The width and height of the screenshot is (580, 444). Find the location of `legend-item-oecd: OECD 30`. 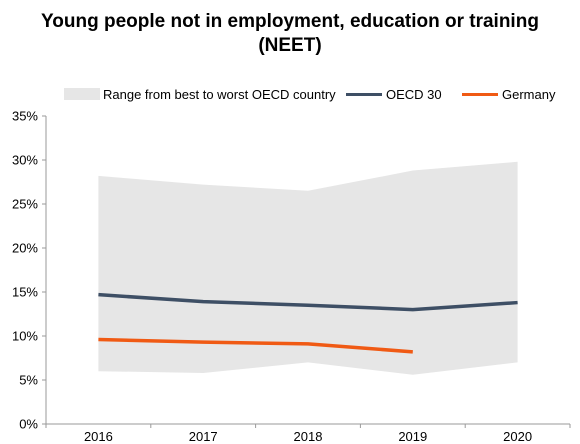

legend-item-oecd: OECD 30 is located at coordinates (394, 94).